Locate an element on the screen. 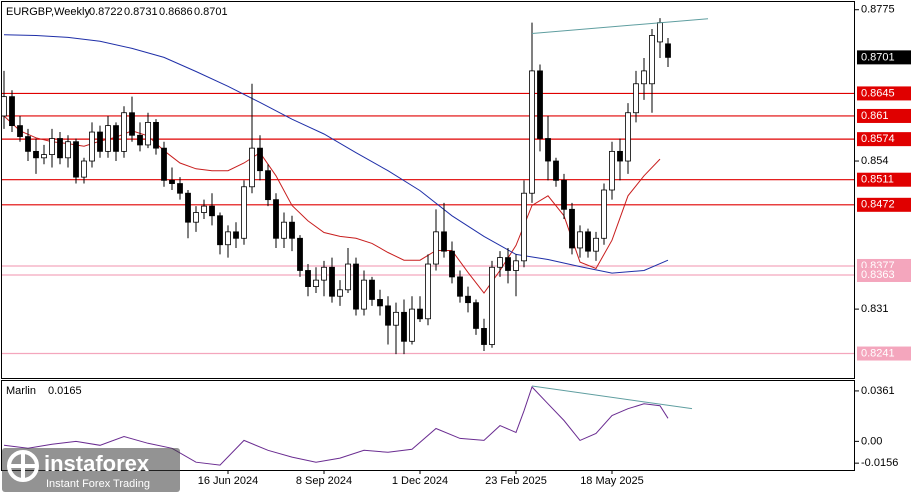 The width and height of the screenshot is (913, 493). level-label: 0.8511 is located at coordinates (877, 180).